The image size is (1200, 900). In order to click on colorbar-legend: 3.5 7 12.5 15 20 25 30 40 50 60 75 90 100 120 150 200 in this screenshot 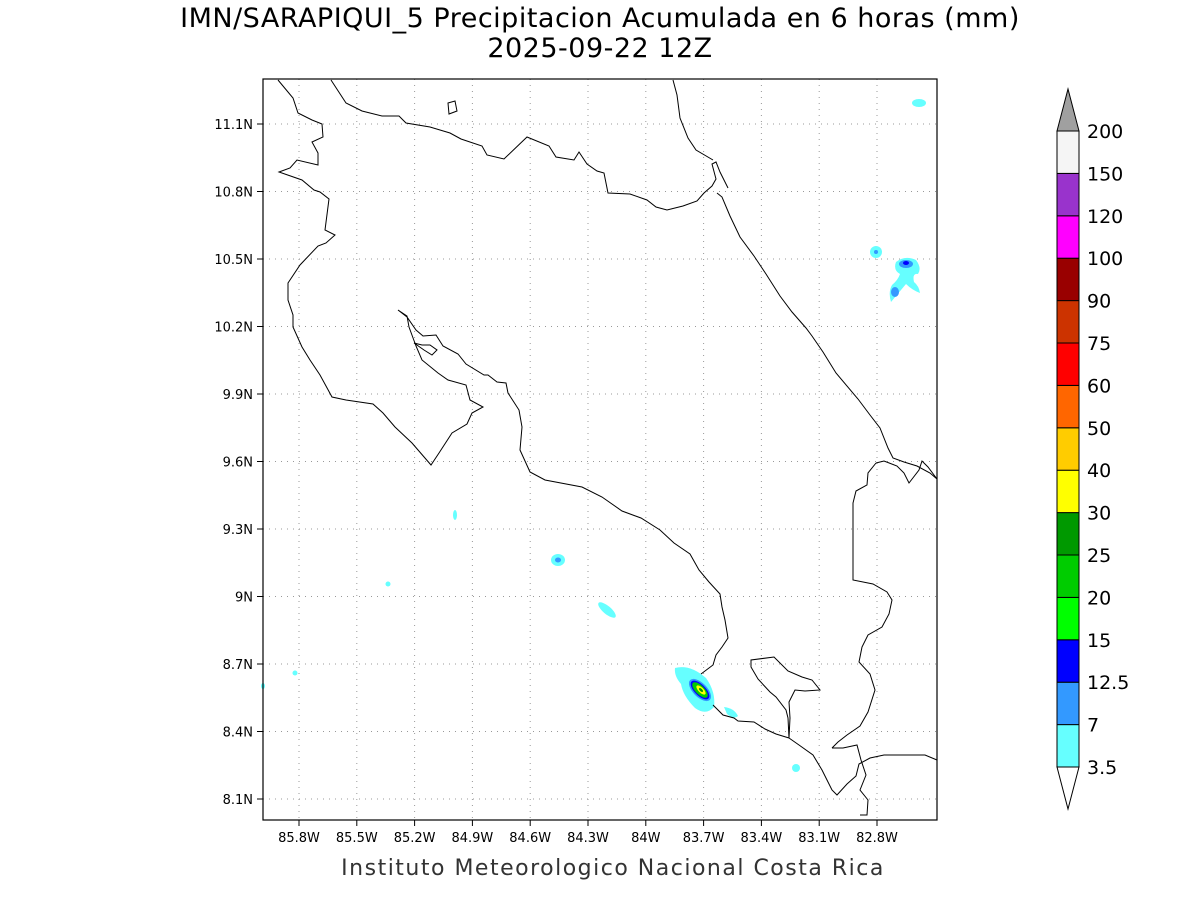, I will do `click(1092, 449)`.